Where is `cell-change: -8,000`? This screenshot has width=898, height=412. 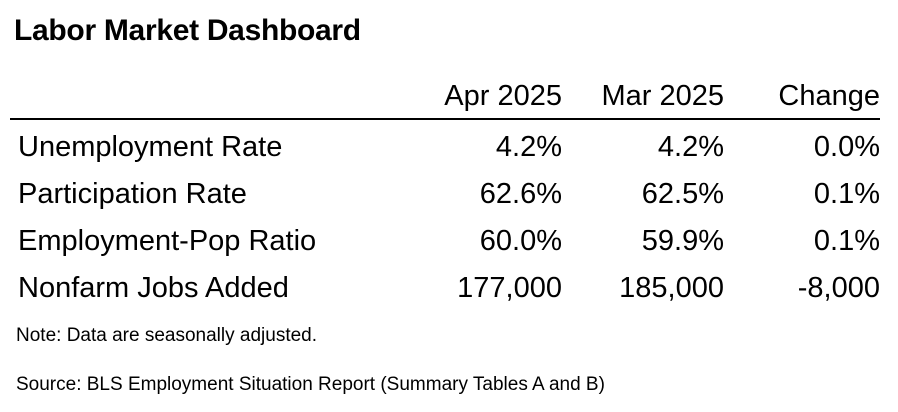
cell-change: -8,000 is located at coordinates (838, 288).